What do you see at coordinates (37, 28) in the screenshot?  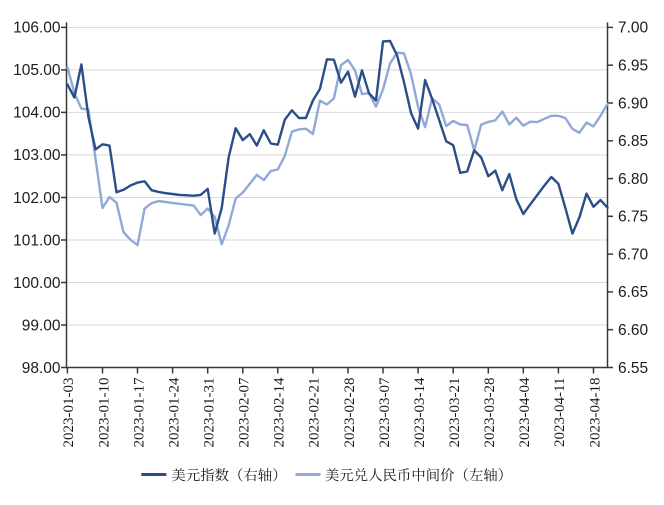 I see `svg-text: 106.00` at bounding box center [37, 28].